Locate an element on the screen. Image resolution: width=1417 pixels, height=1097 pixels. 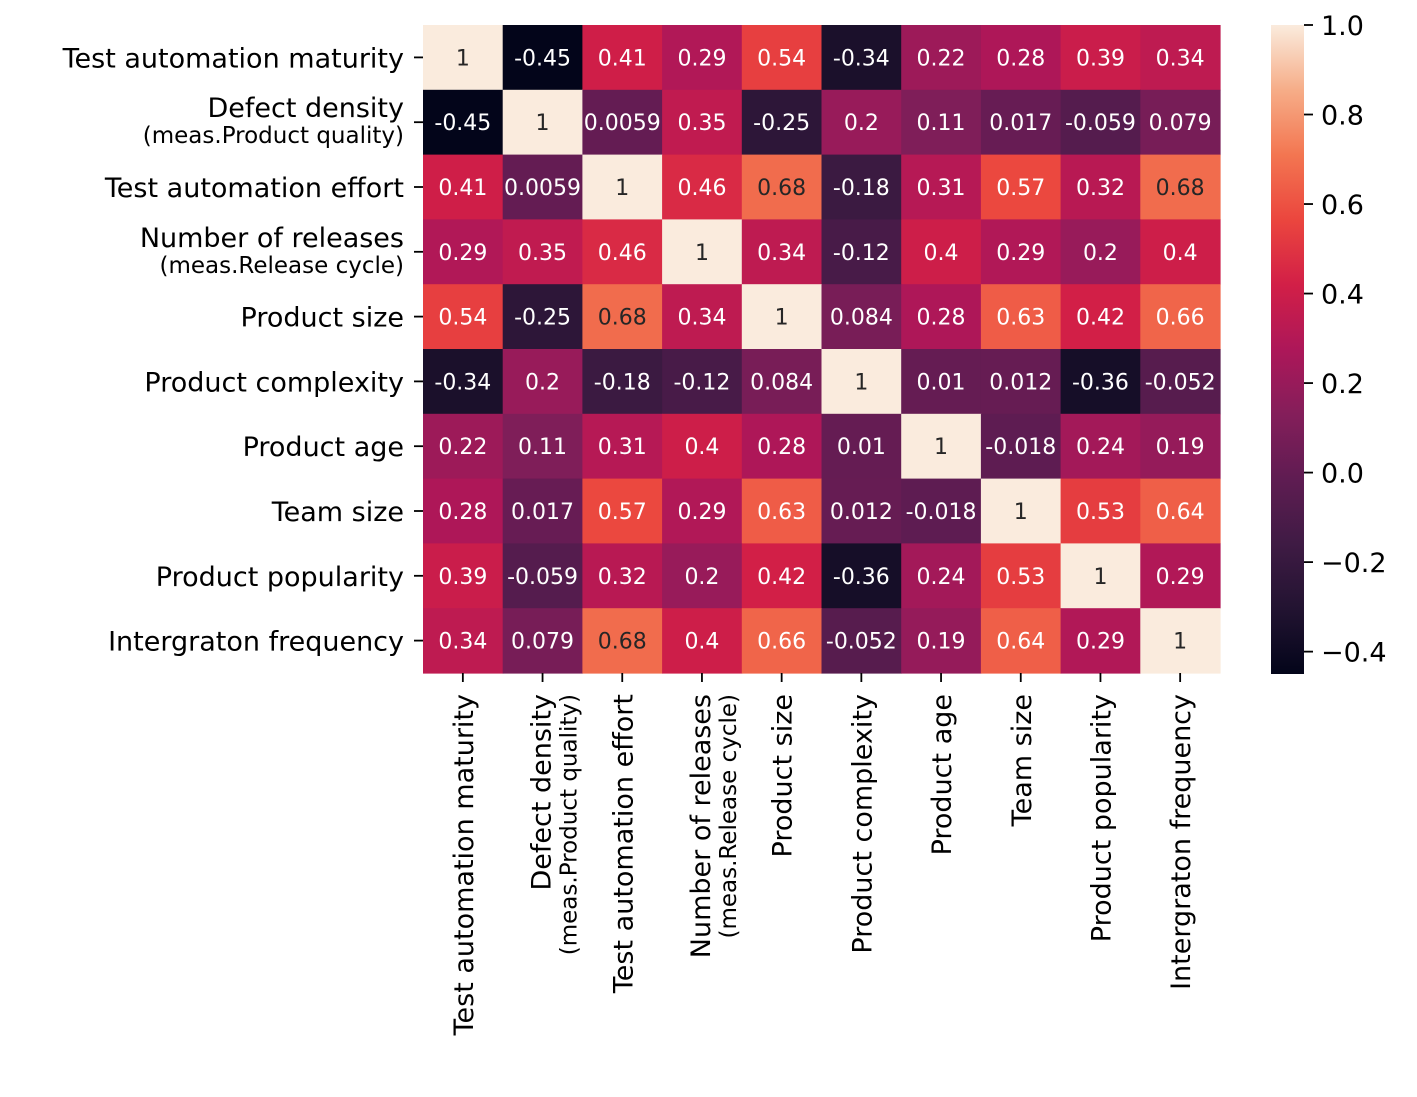
cell-value-label: -0.25 is located at coordinates (781, 123).